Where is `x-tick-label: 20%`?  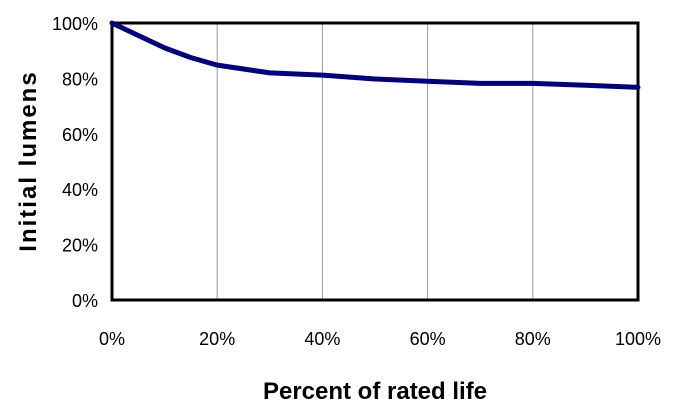
x-tick-label: 20% is located at coordinates (217, 339).